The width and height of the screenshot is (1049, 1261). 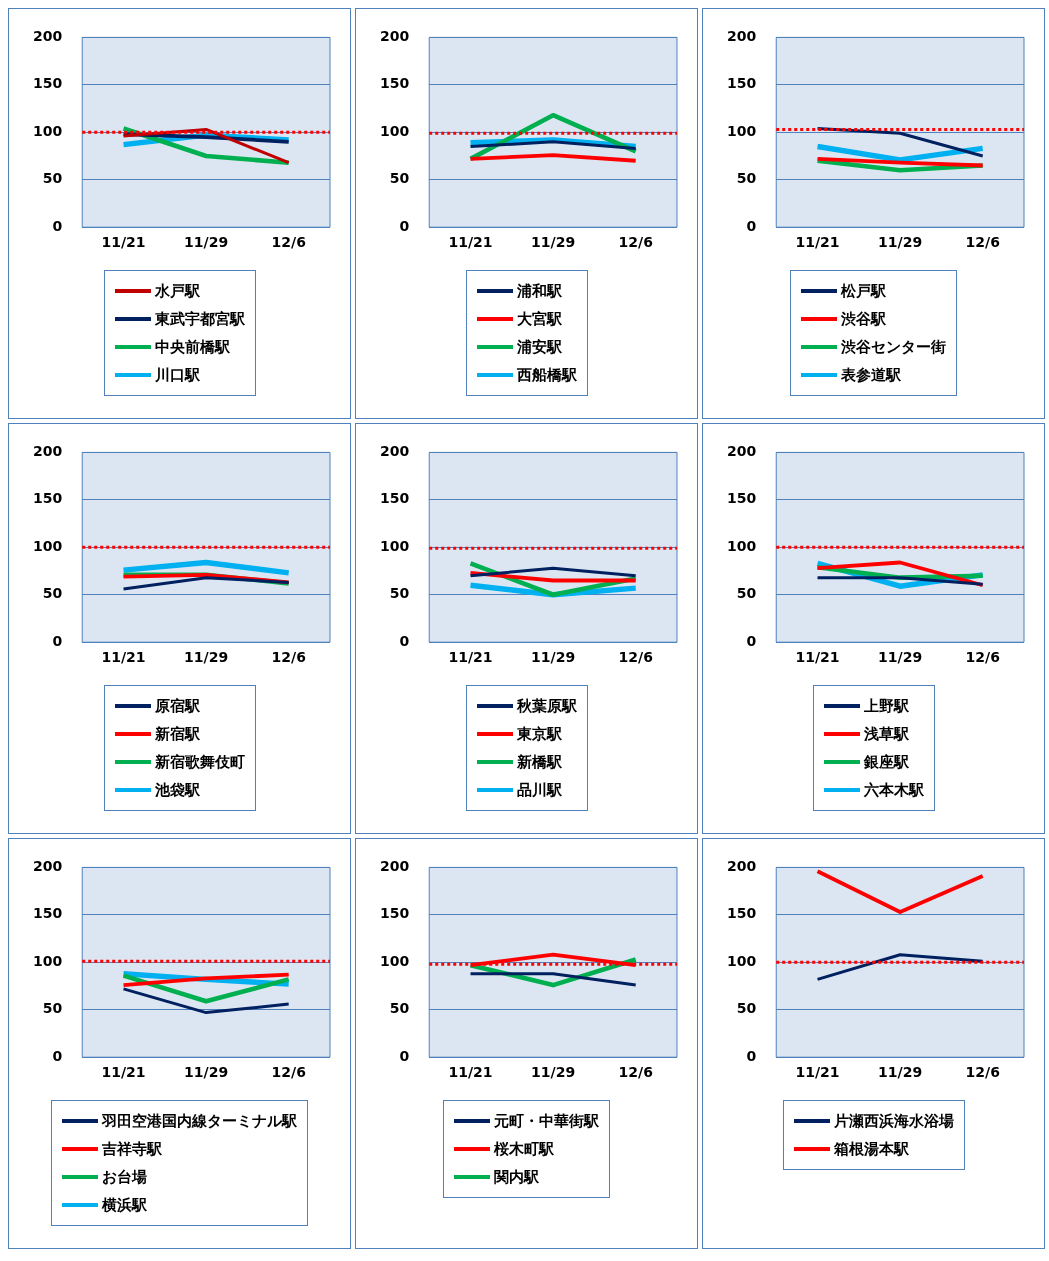 What do you see at coordinates (524, 1149) in the screenshot?
I see `legend-label: 桜木町駅` at bounding box center [524, 1149].